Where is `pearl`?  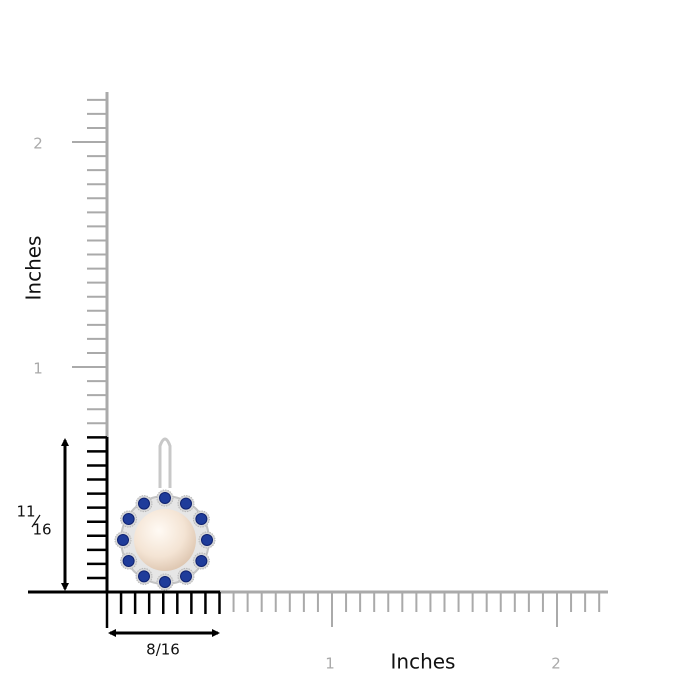
pearl is located at coordinates (165, 540).